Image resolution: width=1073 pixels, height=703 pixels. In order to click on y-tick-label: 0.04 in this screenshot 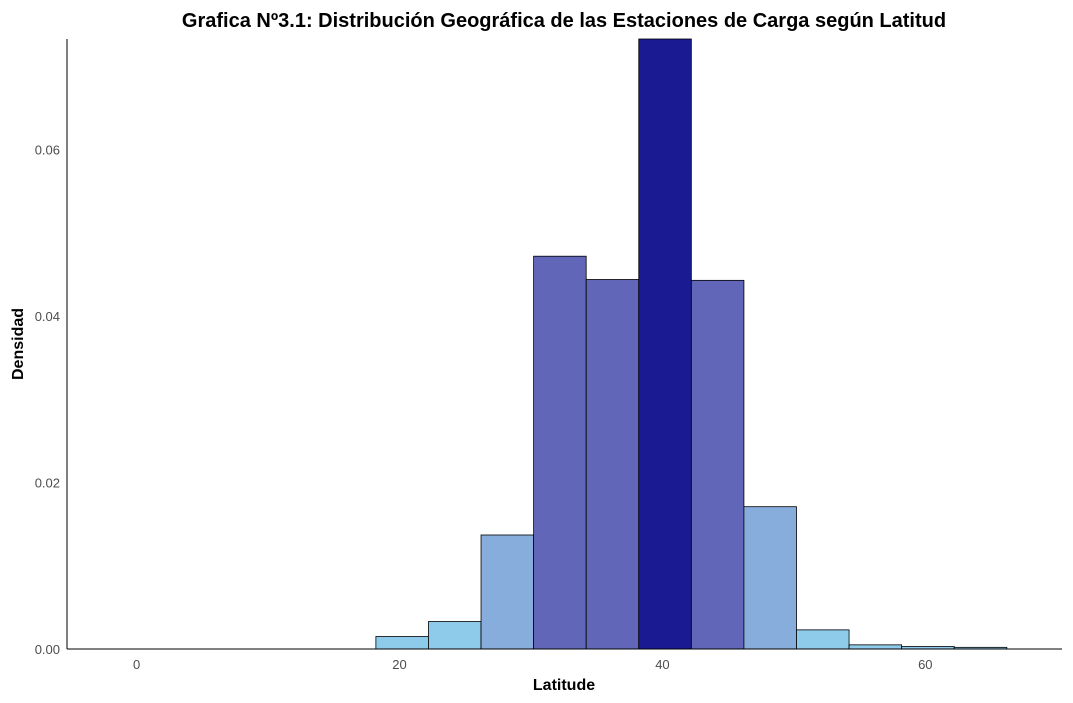, I will do `click(47, 316)`.